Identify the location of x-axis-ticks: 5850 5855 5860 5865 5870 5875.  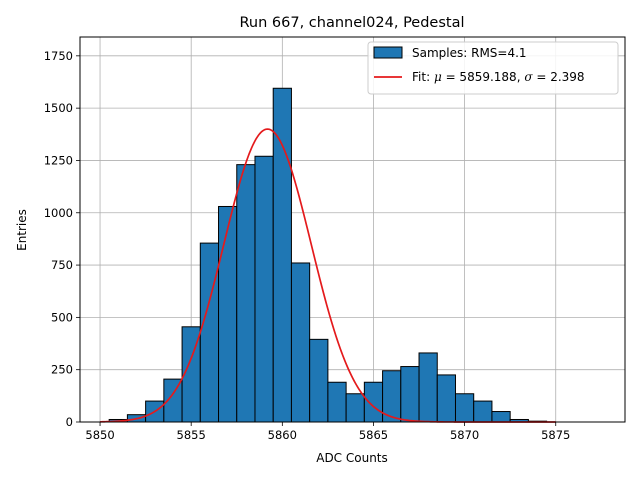
(327, 432).